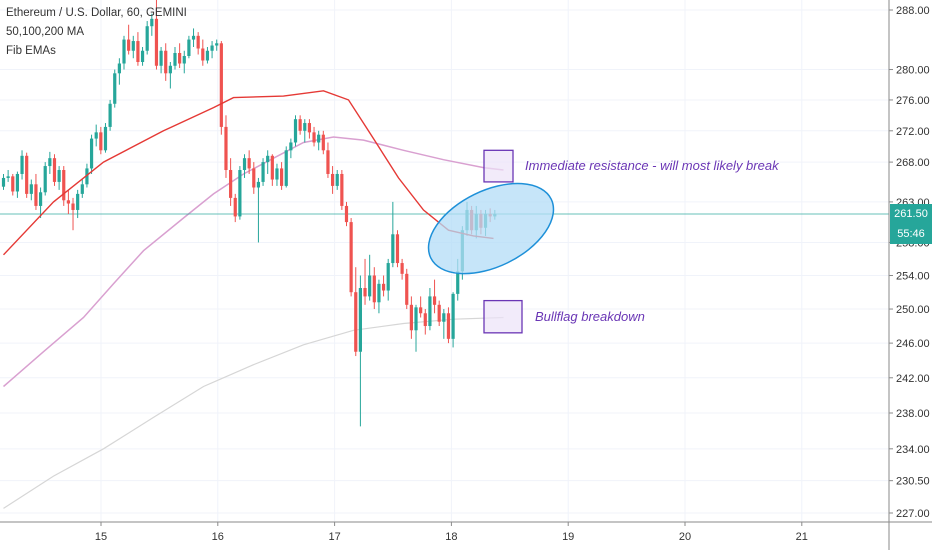 This screenshot has height=550, width=932. I want to click on annotation-bullflag: Bullflag breakdown, so click(590, 316).